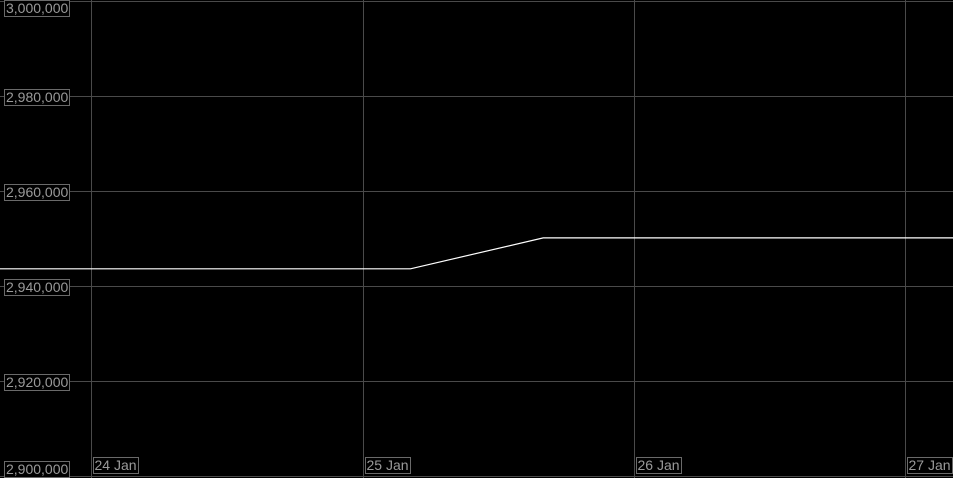 The width and height of the screenshot is (953, 478). Describe the element at coordinates (658, 465) in the screenshot. I see `x-tick-label: 26 Jan` at that location.